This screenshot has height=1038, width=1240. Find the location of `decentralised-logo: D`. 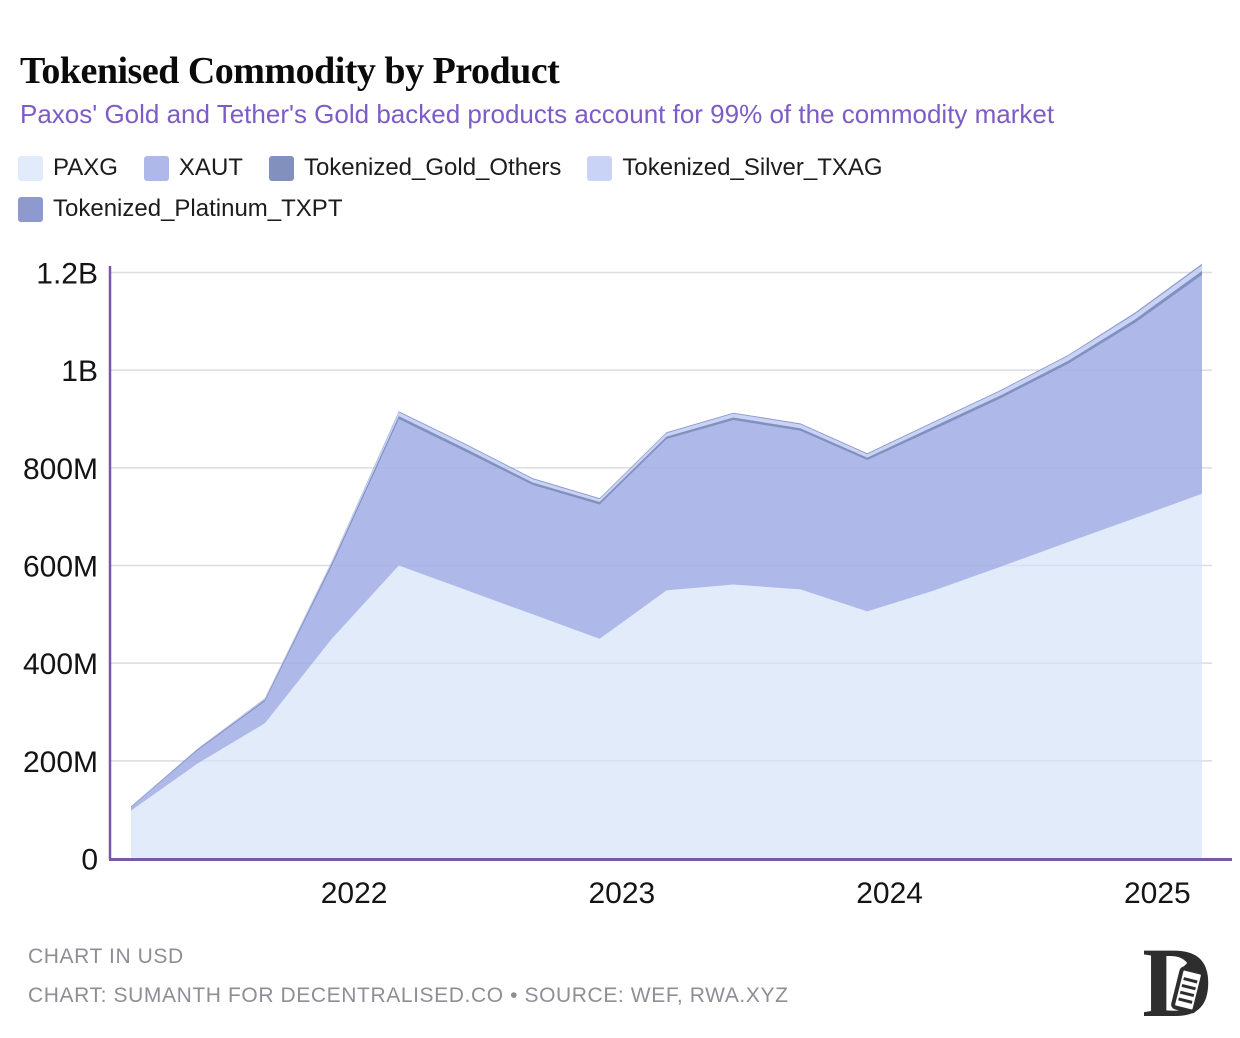

decentralised-logo: D is located at coordinates (1178, 982).